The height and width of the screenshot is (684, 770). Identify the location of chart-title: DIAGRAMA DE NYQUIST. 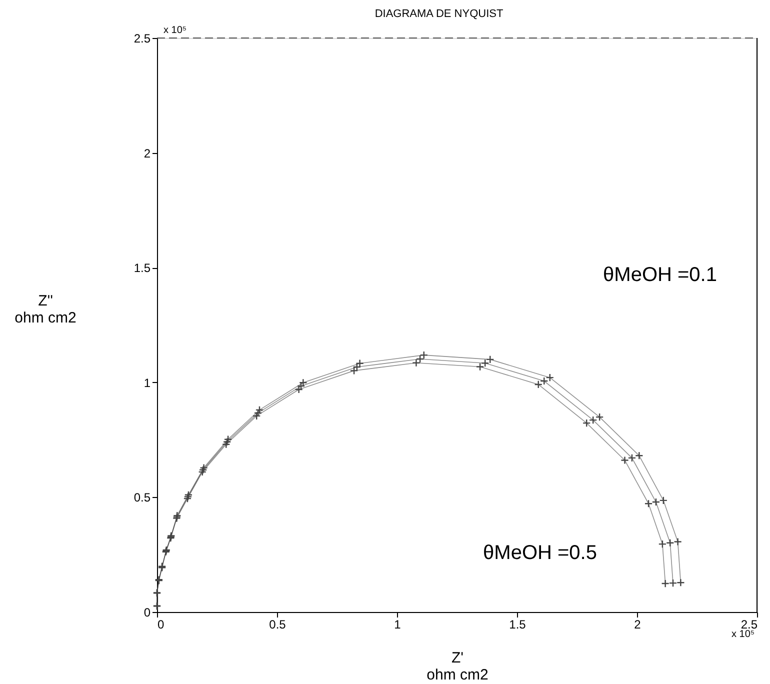
(439, 14).